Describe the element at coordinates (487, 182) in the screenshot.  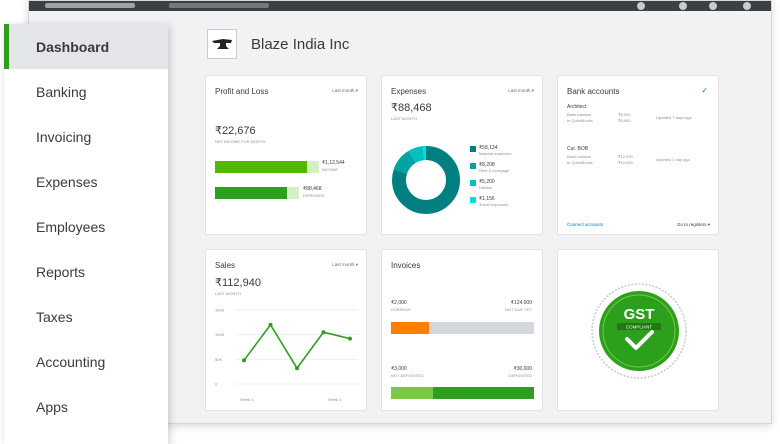
I see `legend-value: ₹5,200` at that location.